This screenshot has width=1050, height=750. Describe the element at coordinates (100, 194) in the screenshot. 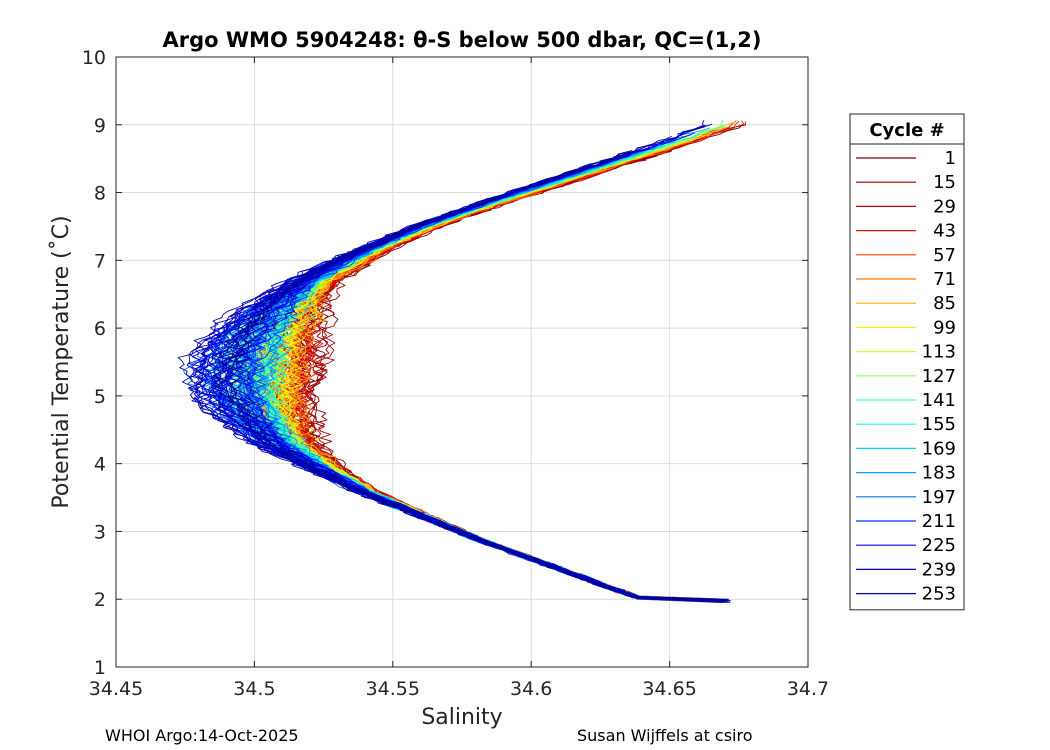

I see `y-tick-label: 8` at that location.